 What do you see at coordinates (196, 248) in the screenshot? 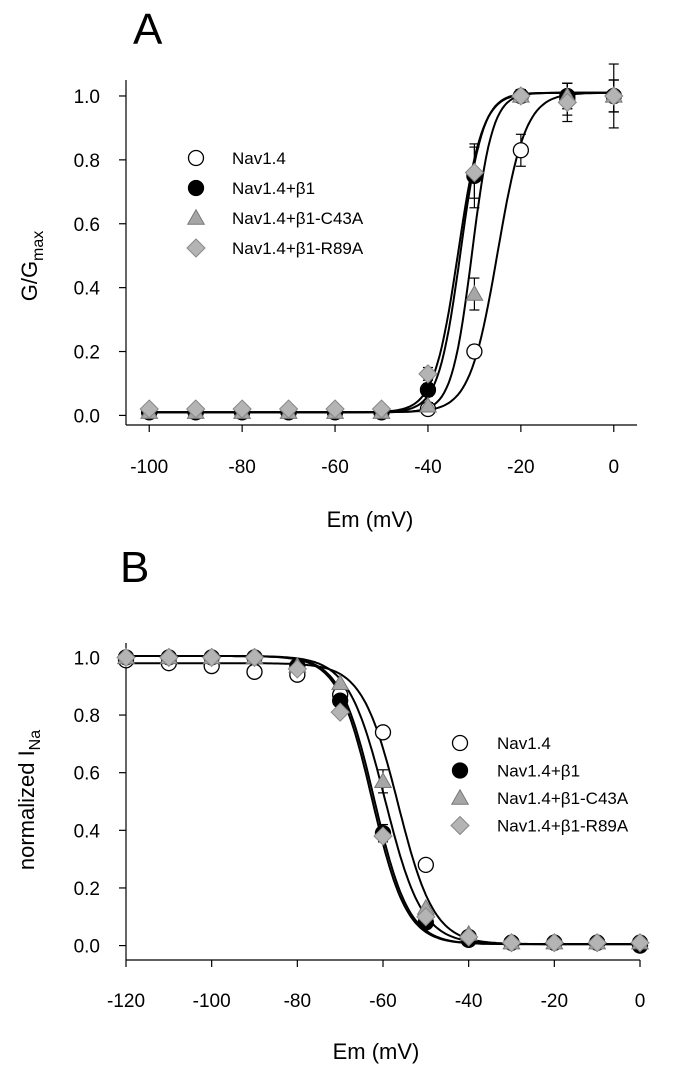
I see `panel-a-legend-marker-nav1-4-b1-r89a` at bounding box center [196, 248].